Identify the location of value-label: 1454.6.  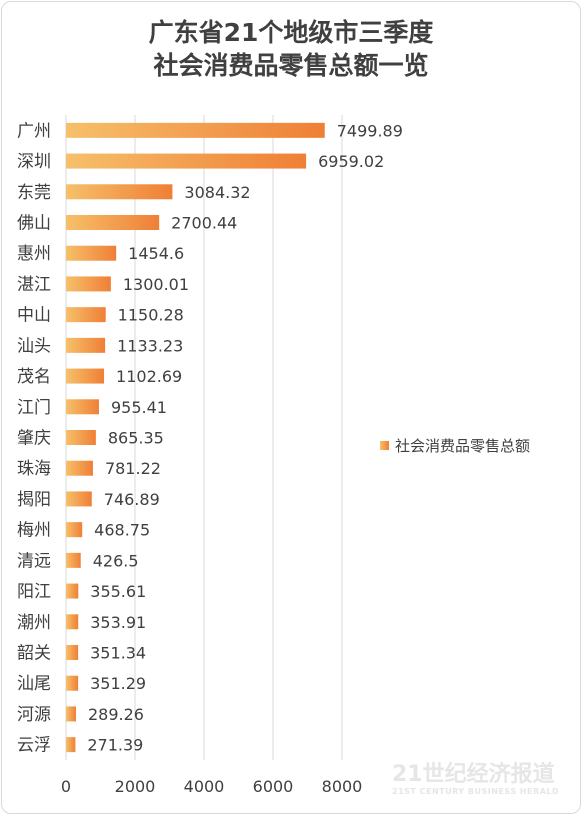
(156, 253).